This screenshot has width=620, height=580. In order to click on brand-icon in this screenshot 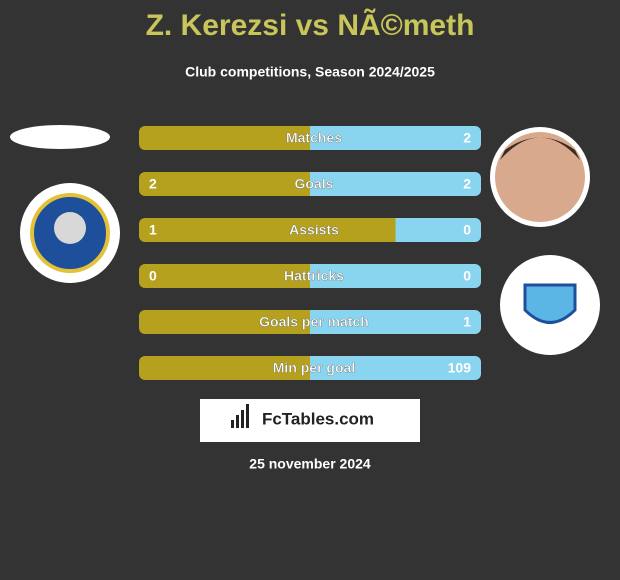, I will do `click(240, 416)`.